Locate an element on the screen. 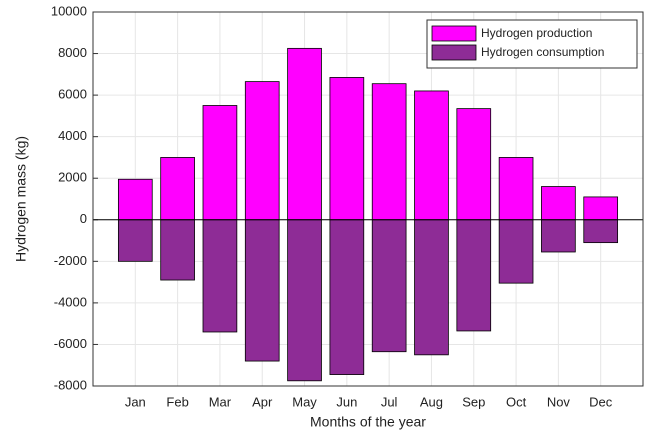 Image resolution: width=653 pixels, height=434 pixels. y-tick-label: -4000 is located at coordinates (70, 301).